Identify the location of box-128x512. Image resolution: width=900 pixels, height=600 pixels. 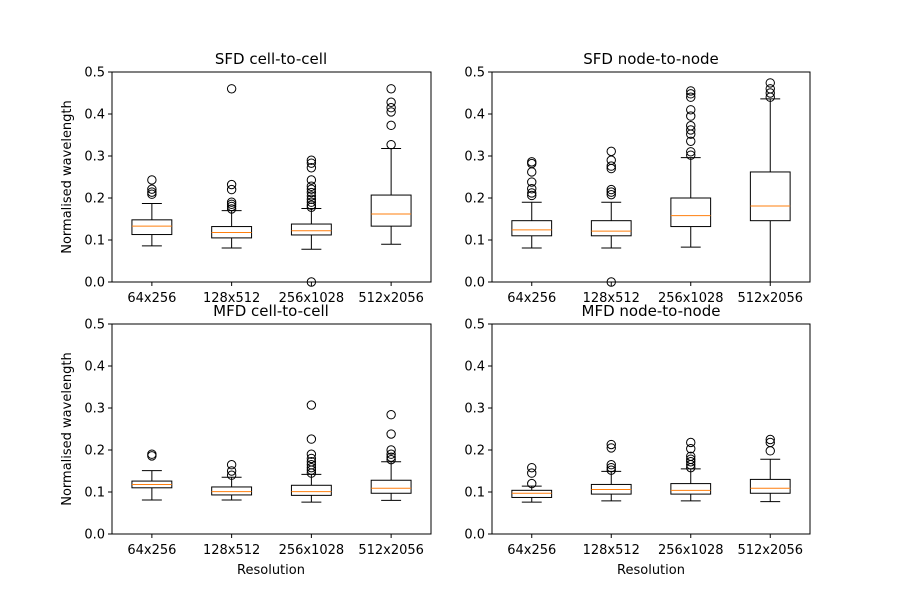
(232, 480).